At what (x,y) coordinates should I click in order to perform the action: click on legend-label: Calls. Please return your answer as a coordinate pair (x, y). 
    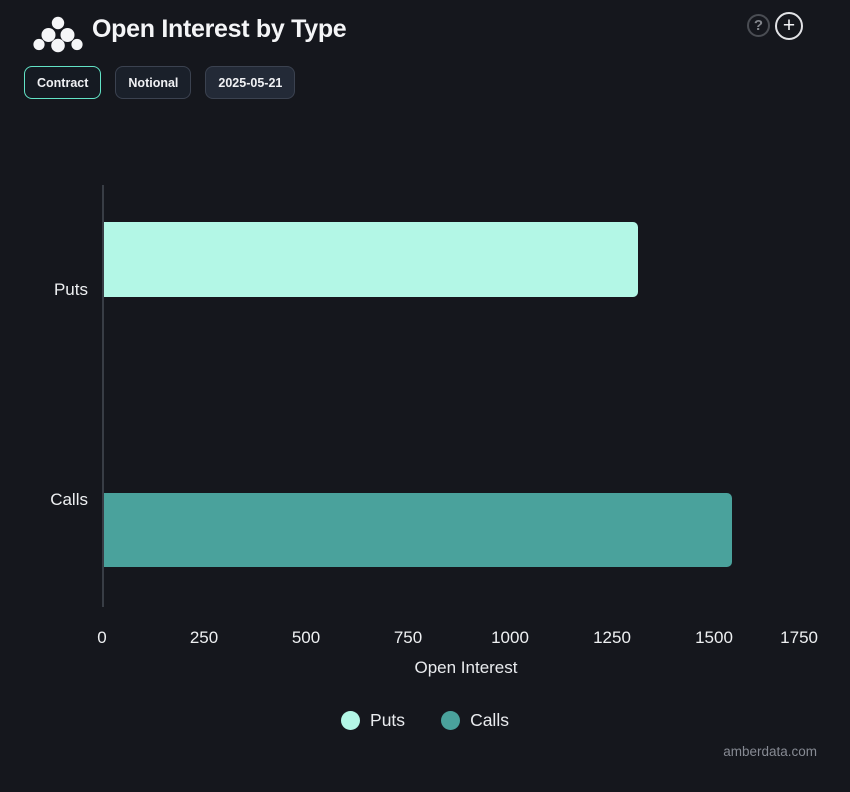
    Looking at the image, I should click on (489, 719).